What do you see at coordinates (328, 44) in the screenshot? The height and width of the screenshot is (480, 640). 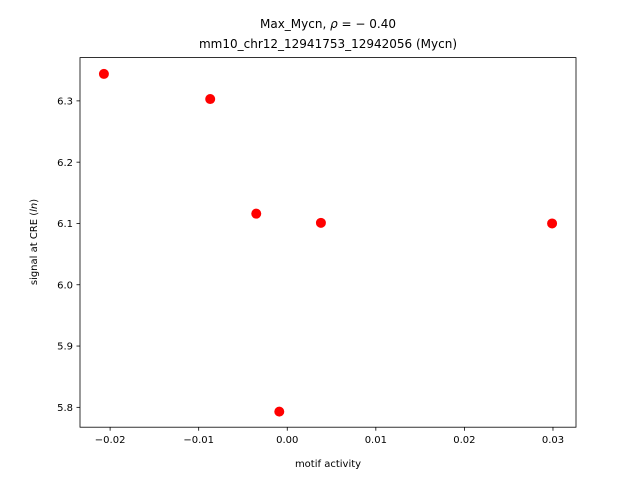 I see `chart-title-line2: mm10_chr12_12941753_12942056 (Mycn)` at bounding box center [328, 44].